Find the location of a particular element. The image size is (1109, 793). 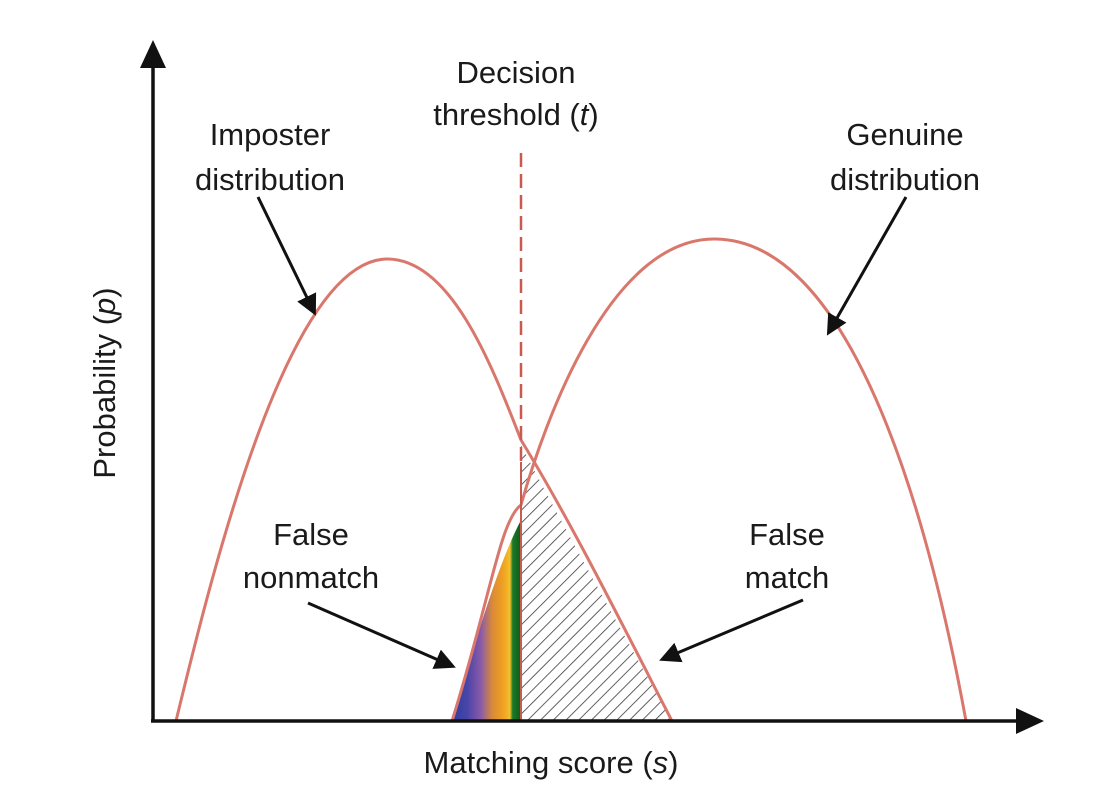

imposter-arrow-icon is located at coordinates (286, 256).